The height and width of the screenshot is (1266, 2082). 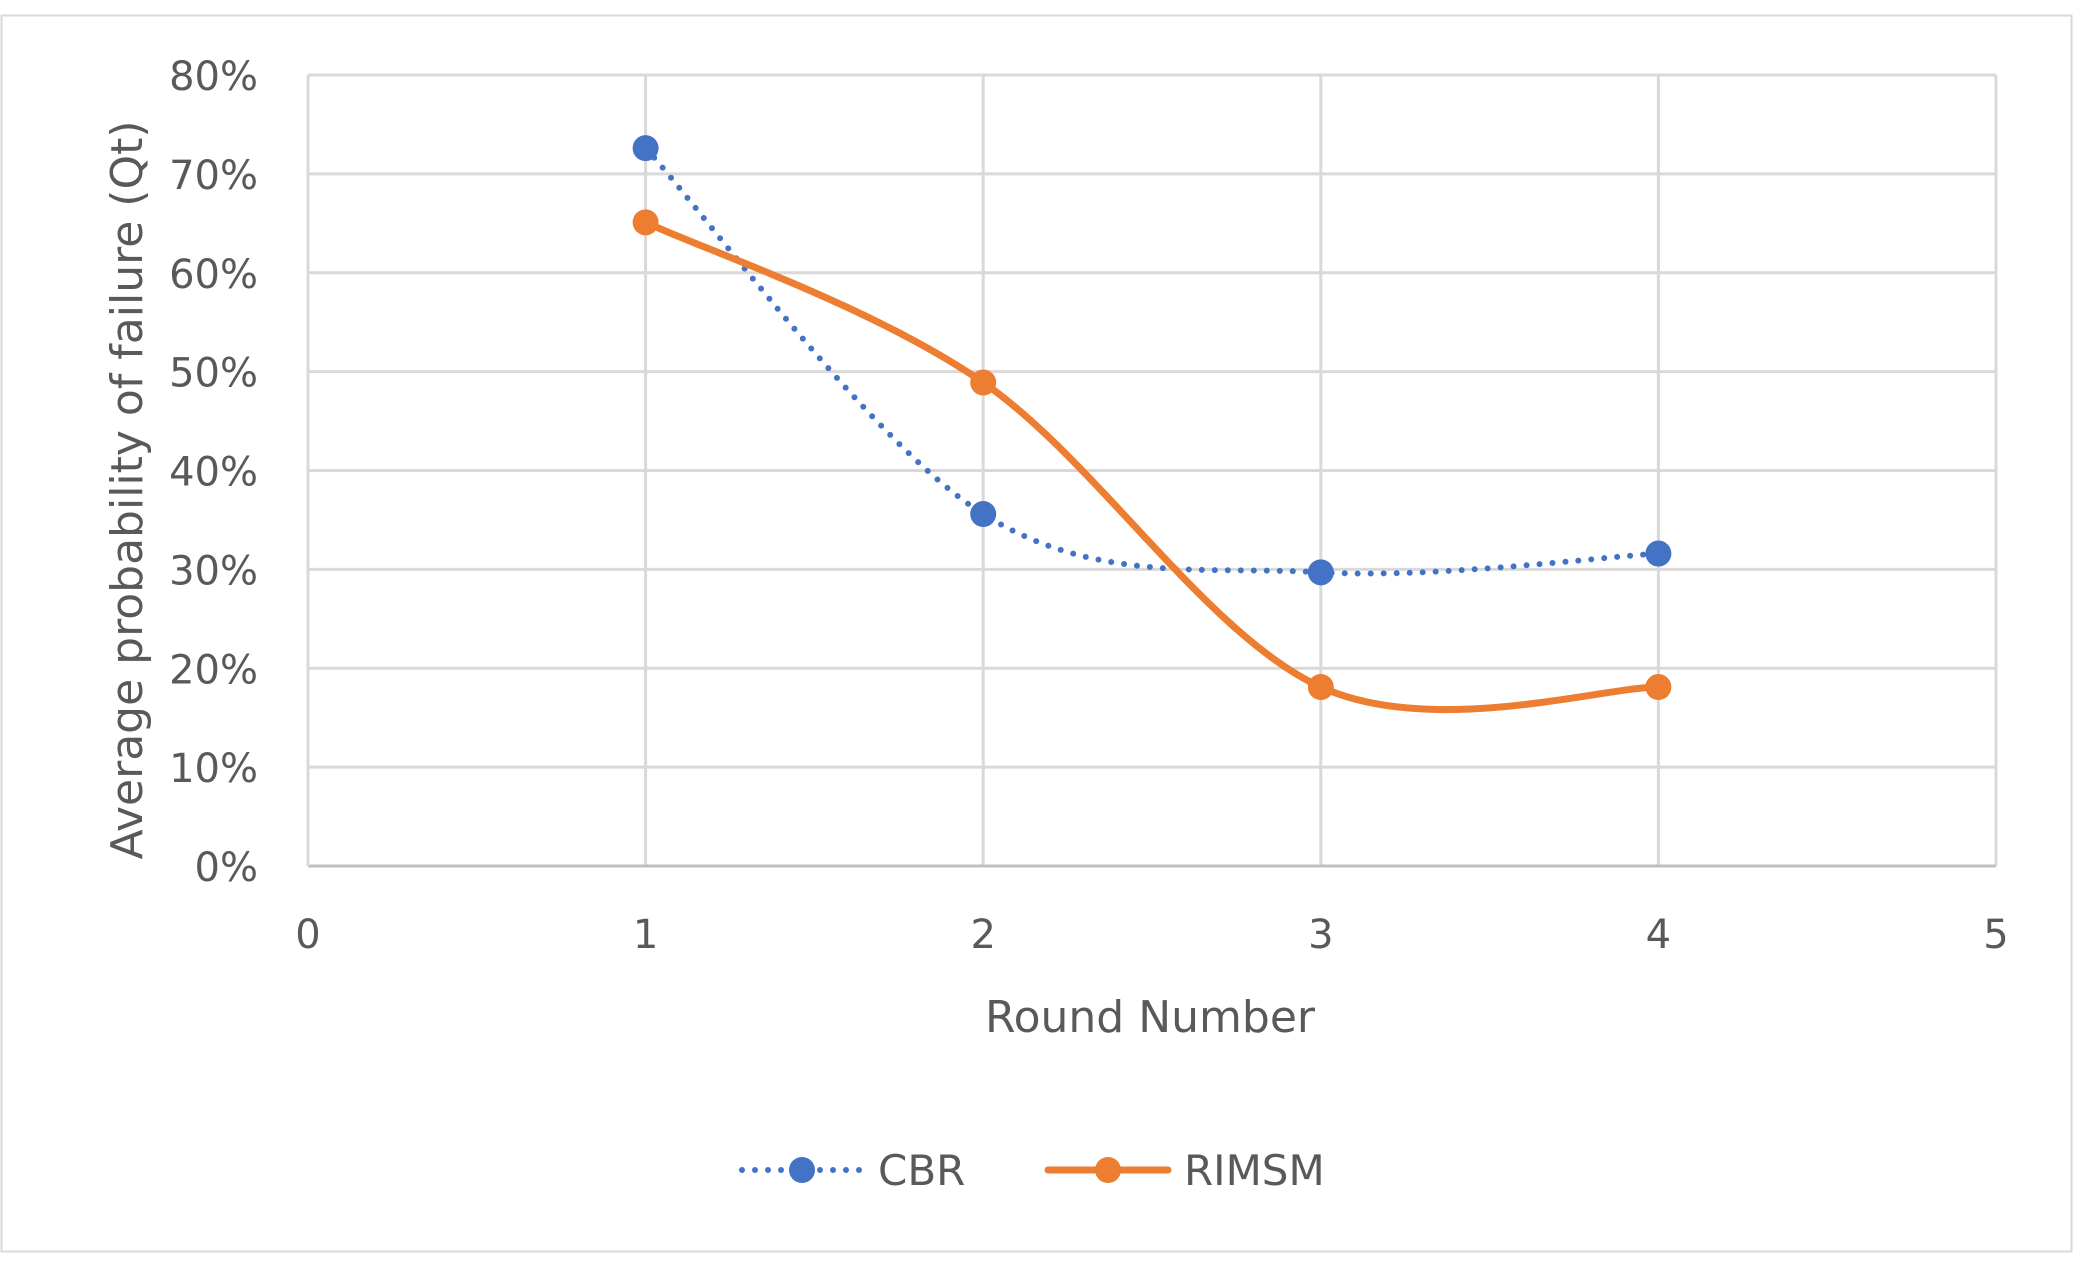 I want to click on legend-item-rimsm: RIMSM, so click(x=1184, y=1170).